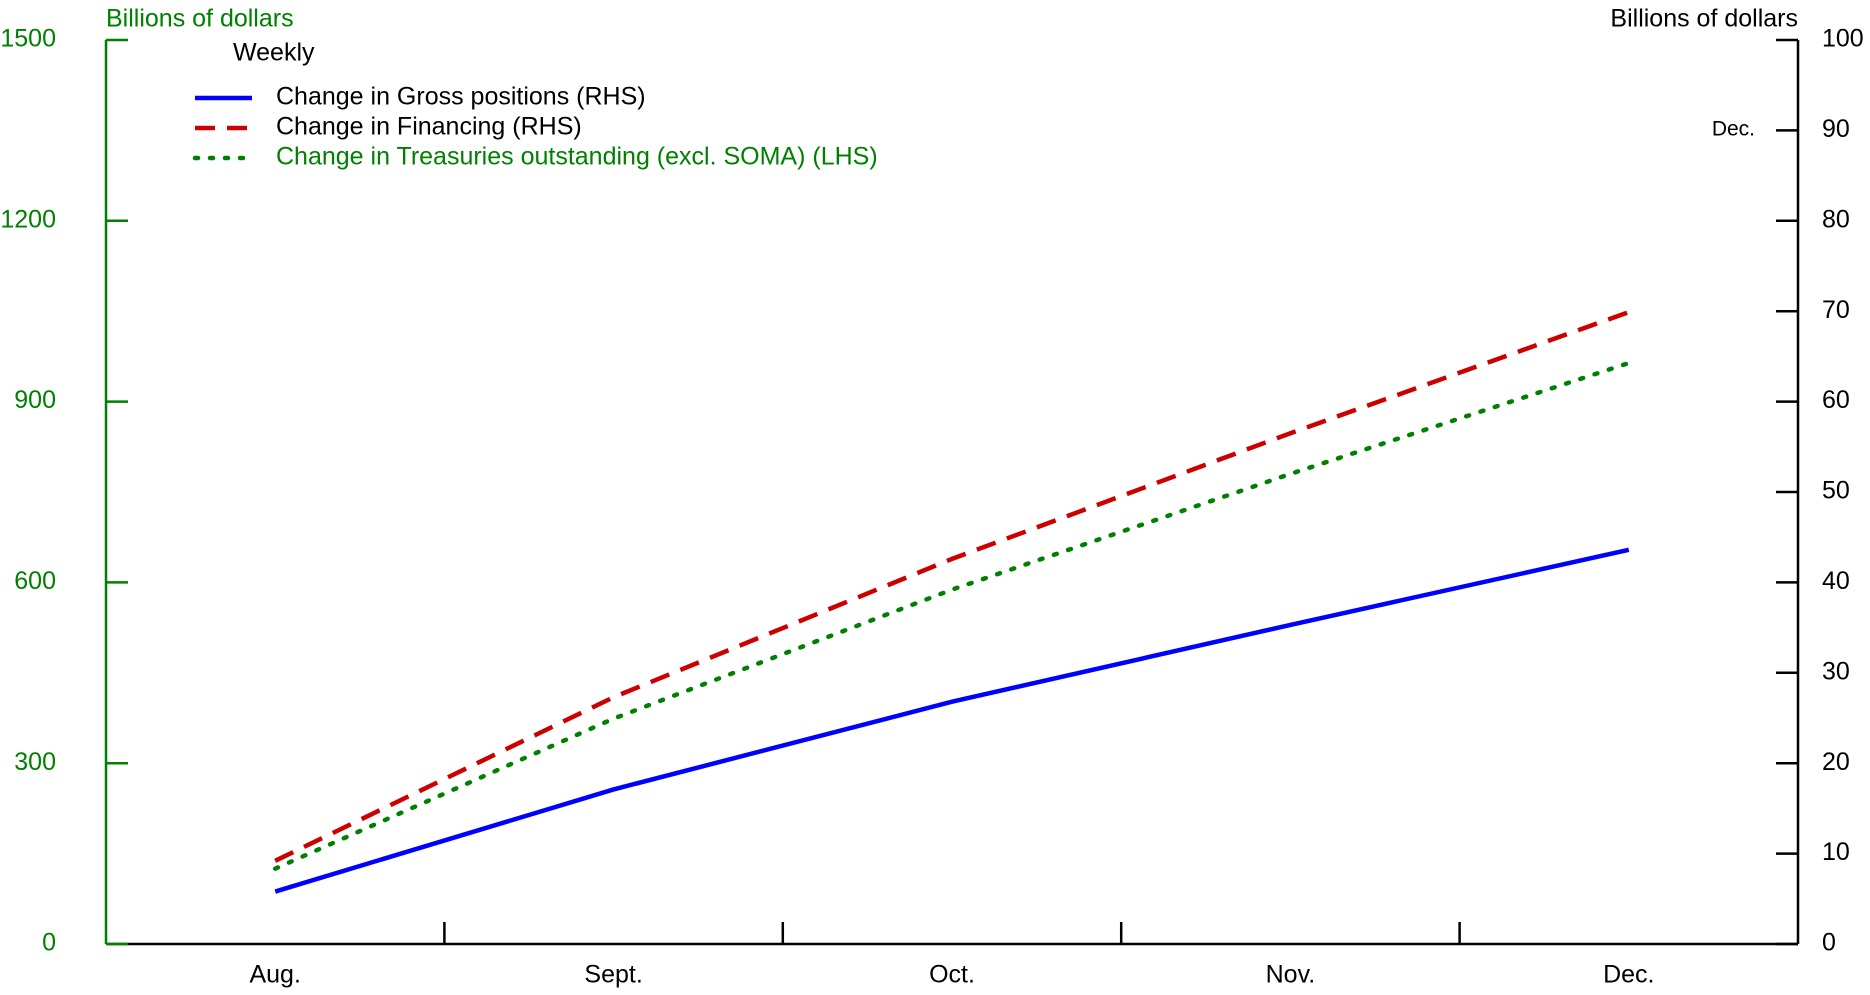  What do you see at coordinates (274, 975) in the screenshot?
I see `x-tick-label: Aug.` at bounding box center [274, 975].